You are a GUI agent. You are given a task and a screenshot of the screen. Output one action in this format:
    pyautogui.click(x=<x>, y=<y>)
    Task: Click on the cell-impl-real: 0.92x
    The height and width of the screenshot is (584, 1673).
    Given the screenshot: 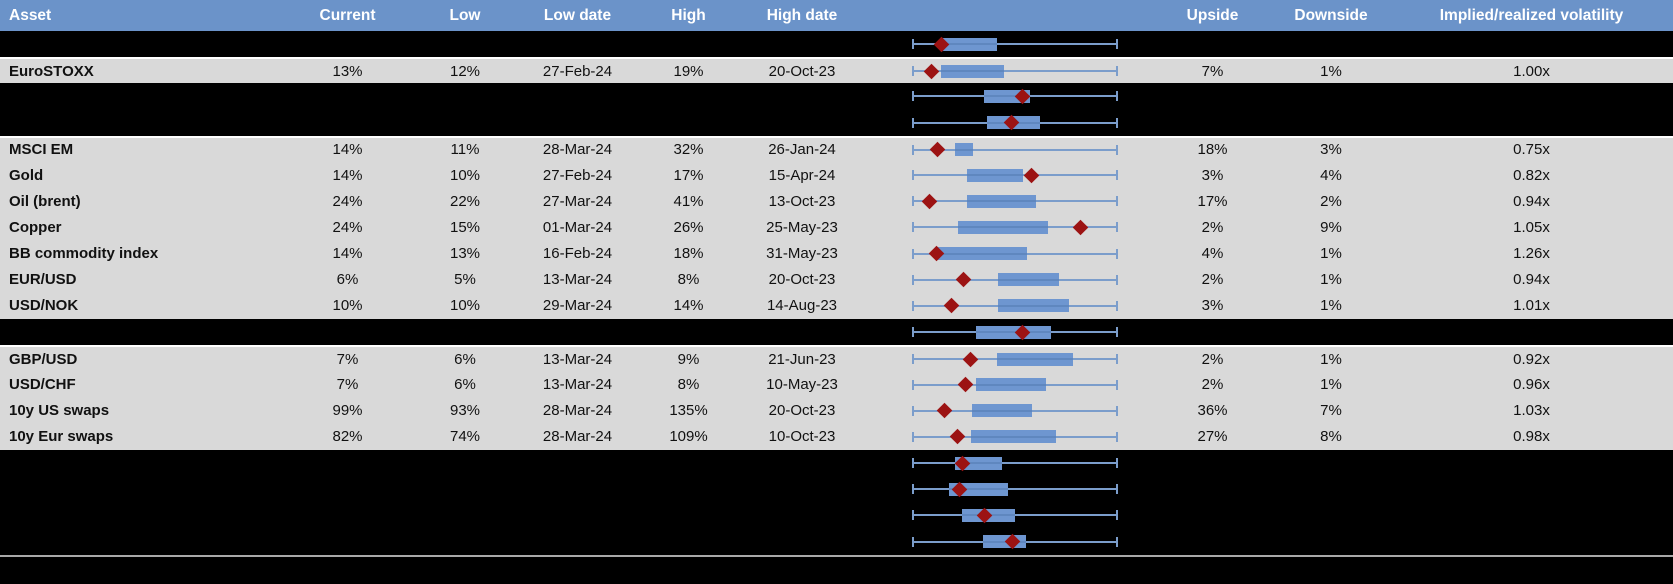 What is the action you would take?
    pyautogui.click(x=1531, y=359)
    